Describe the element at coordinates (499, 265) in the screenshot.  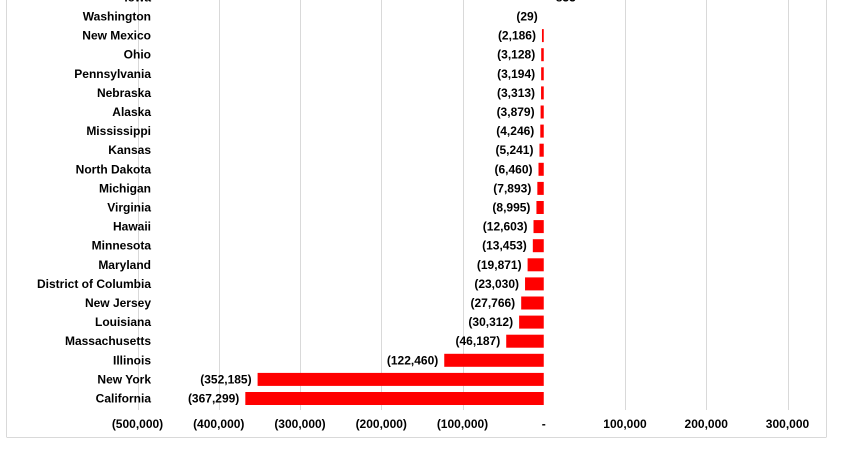
I see `data-label: (19,871)` at that location.